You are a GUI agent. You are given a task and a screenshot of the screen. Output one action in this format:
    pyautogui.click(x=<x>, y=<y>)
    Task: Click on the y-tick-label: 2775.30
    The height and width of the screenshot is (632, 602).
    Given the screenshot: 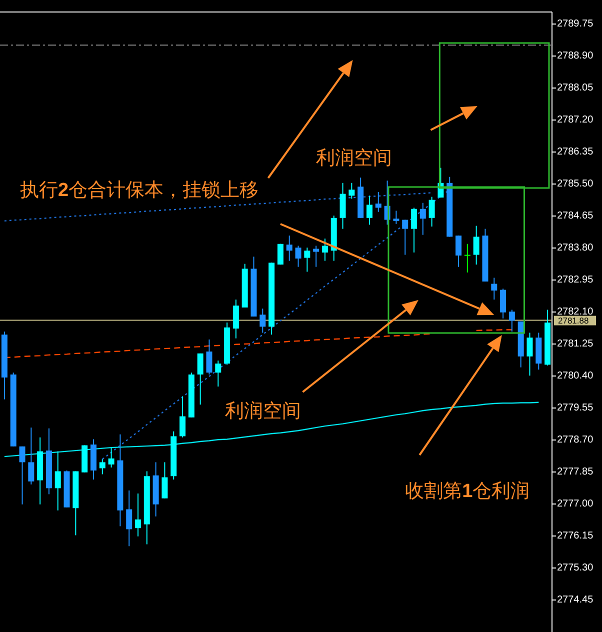 What is the action you would take?
    pyautogui.click(x=575, y=568)
    